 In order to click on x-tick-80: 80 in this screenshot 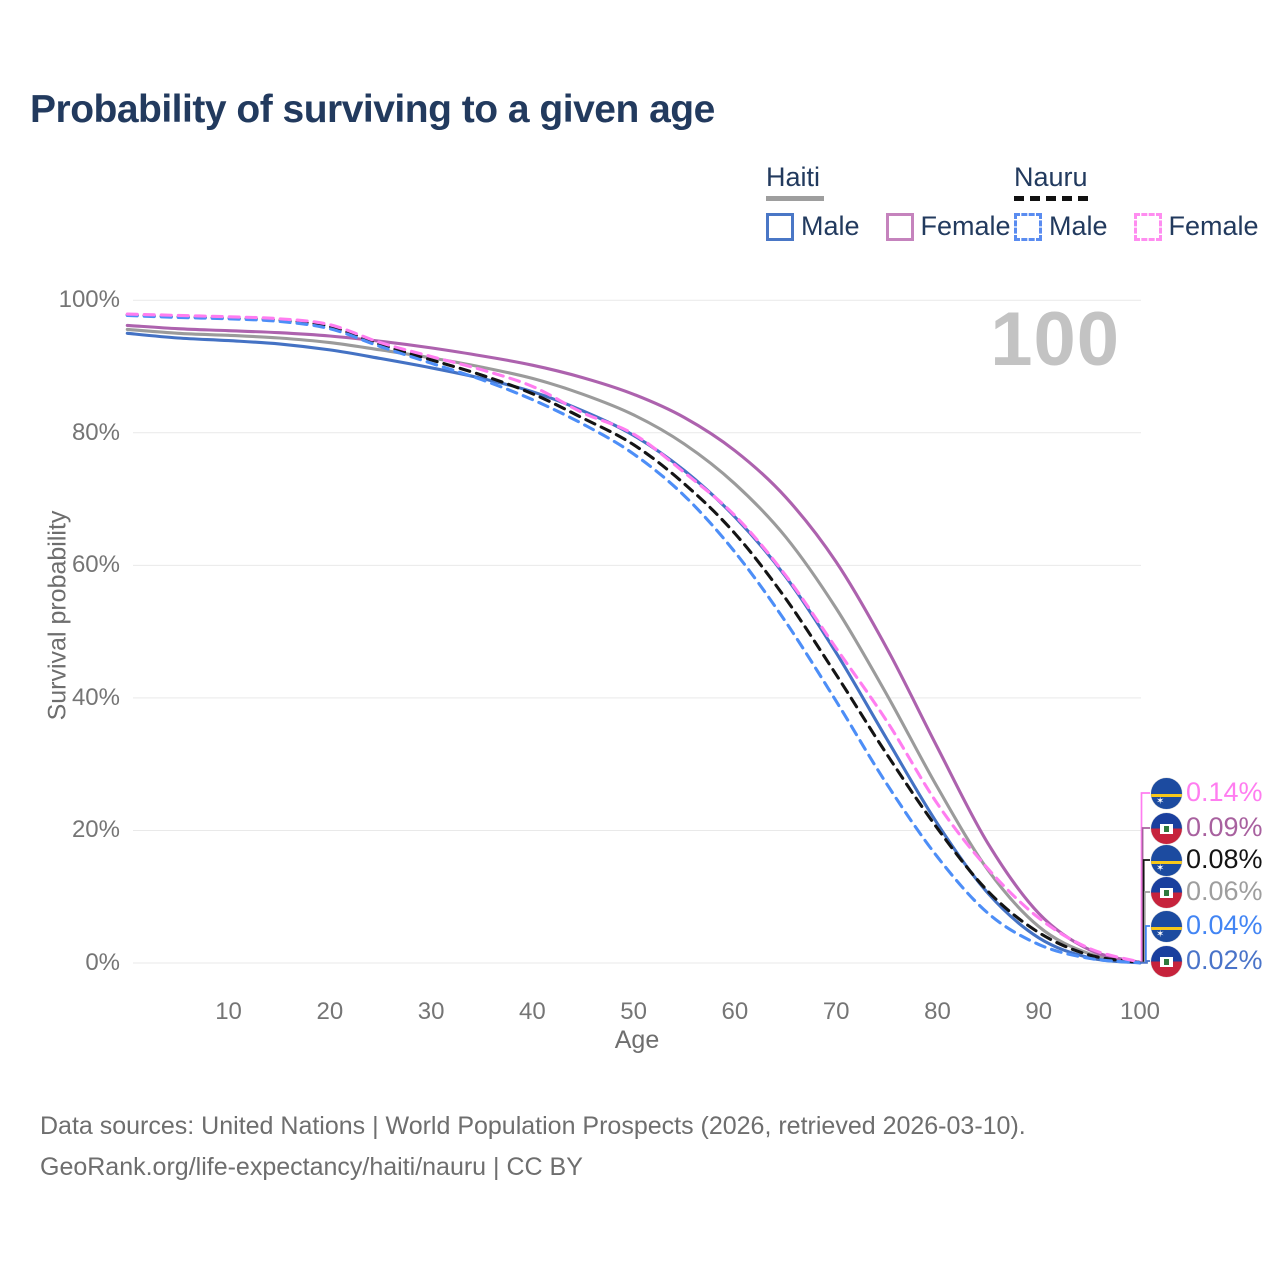, I will do `click(937, 1011)`.